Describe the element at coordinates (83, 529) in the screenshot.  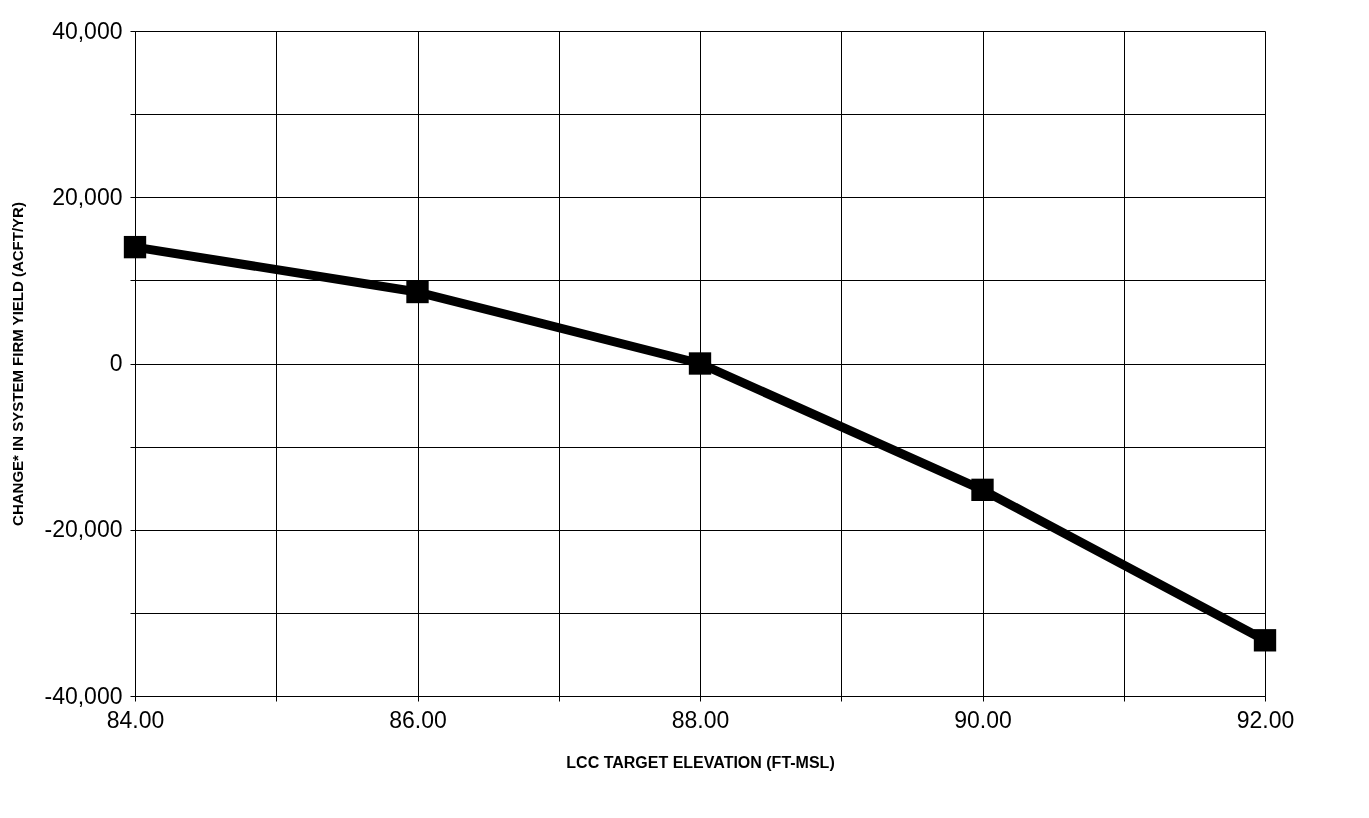
I see `y-tick-label: -20,000` at that location.